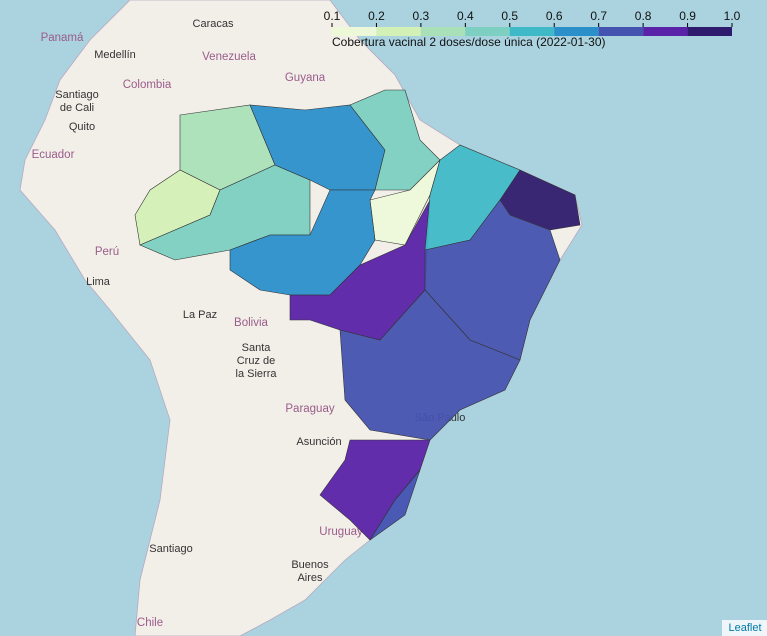 The image size is (767, 636). I want to click on legend-tick-label: 0.4, so click(465, 16).